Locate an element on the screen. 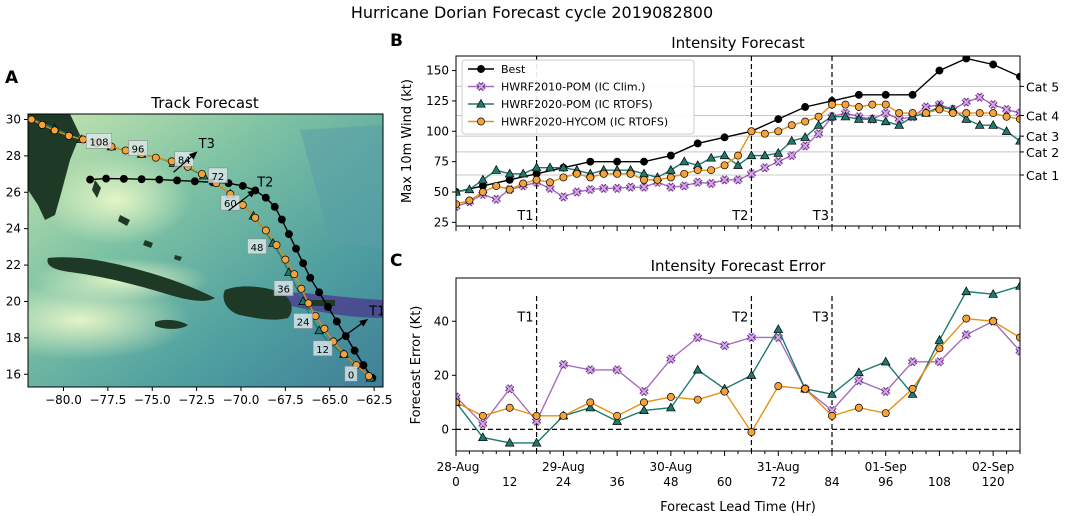  track-time-label: T1 is located at coordinates (376, 312).